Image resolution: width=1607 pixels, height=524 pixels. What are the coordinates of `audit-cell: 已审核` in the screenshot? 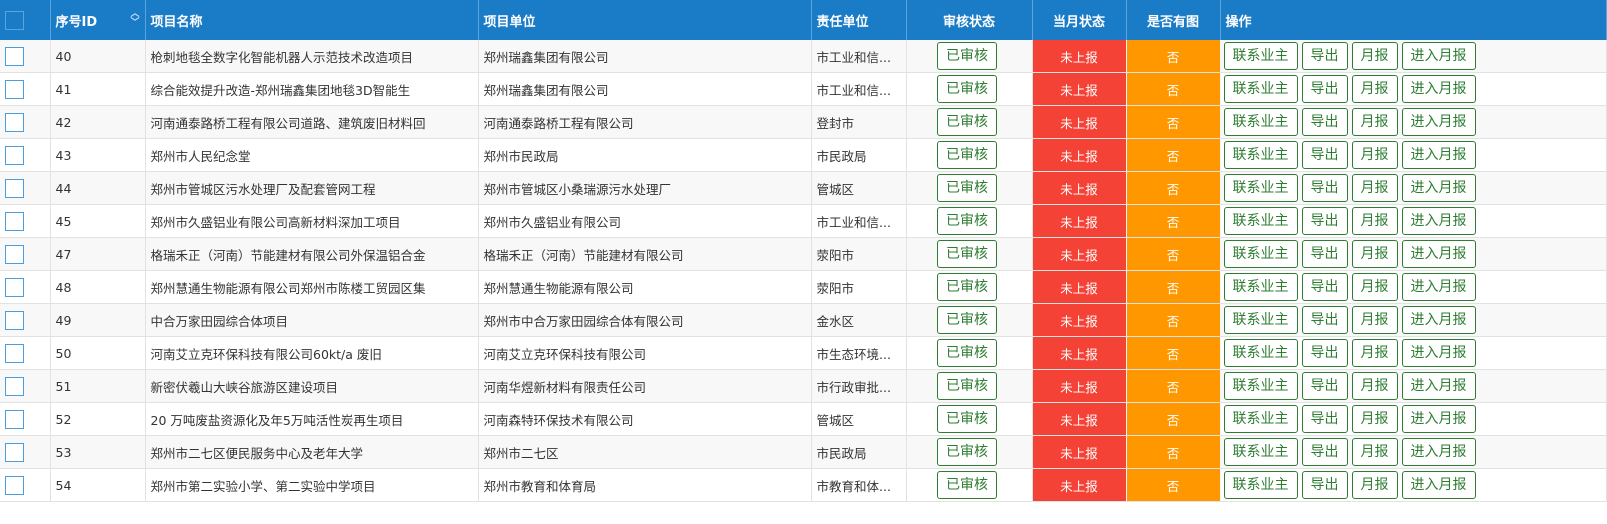 It's located at (969, 221).